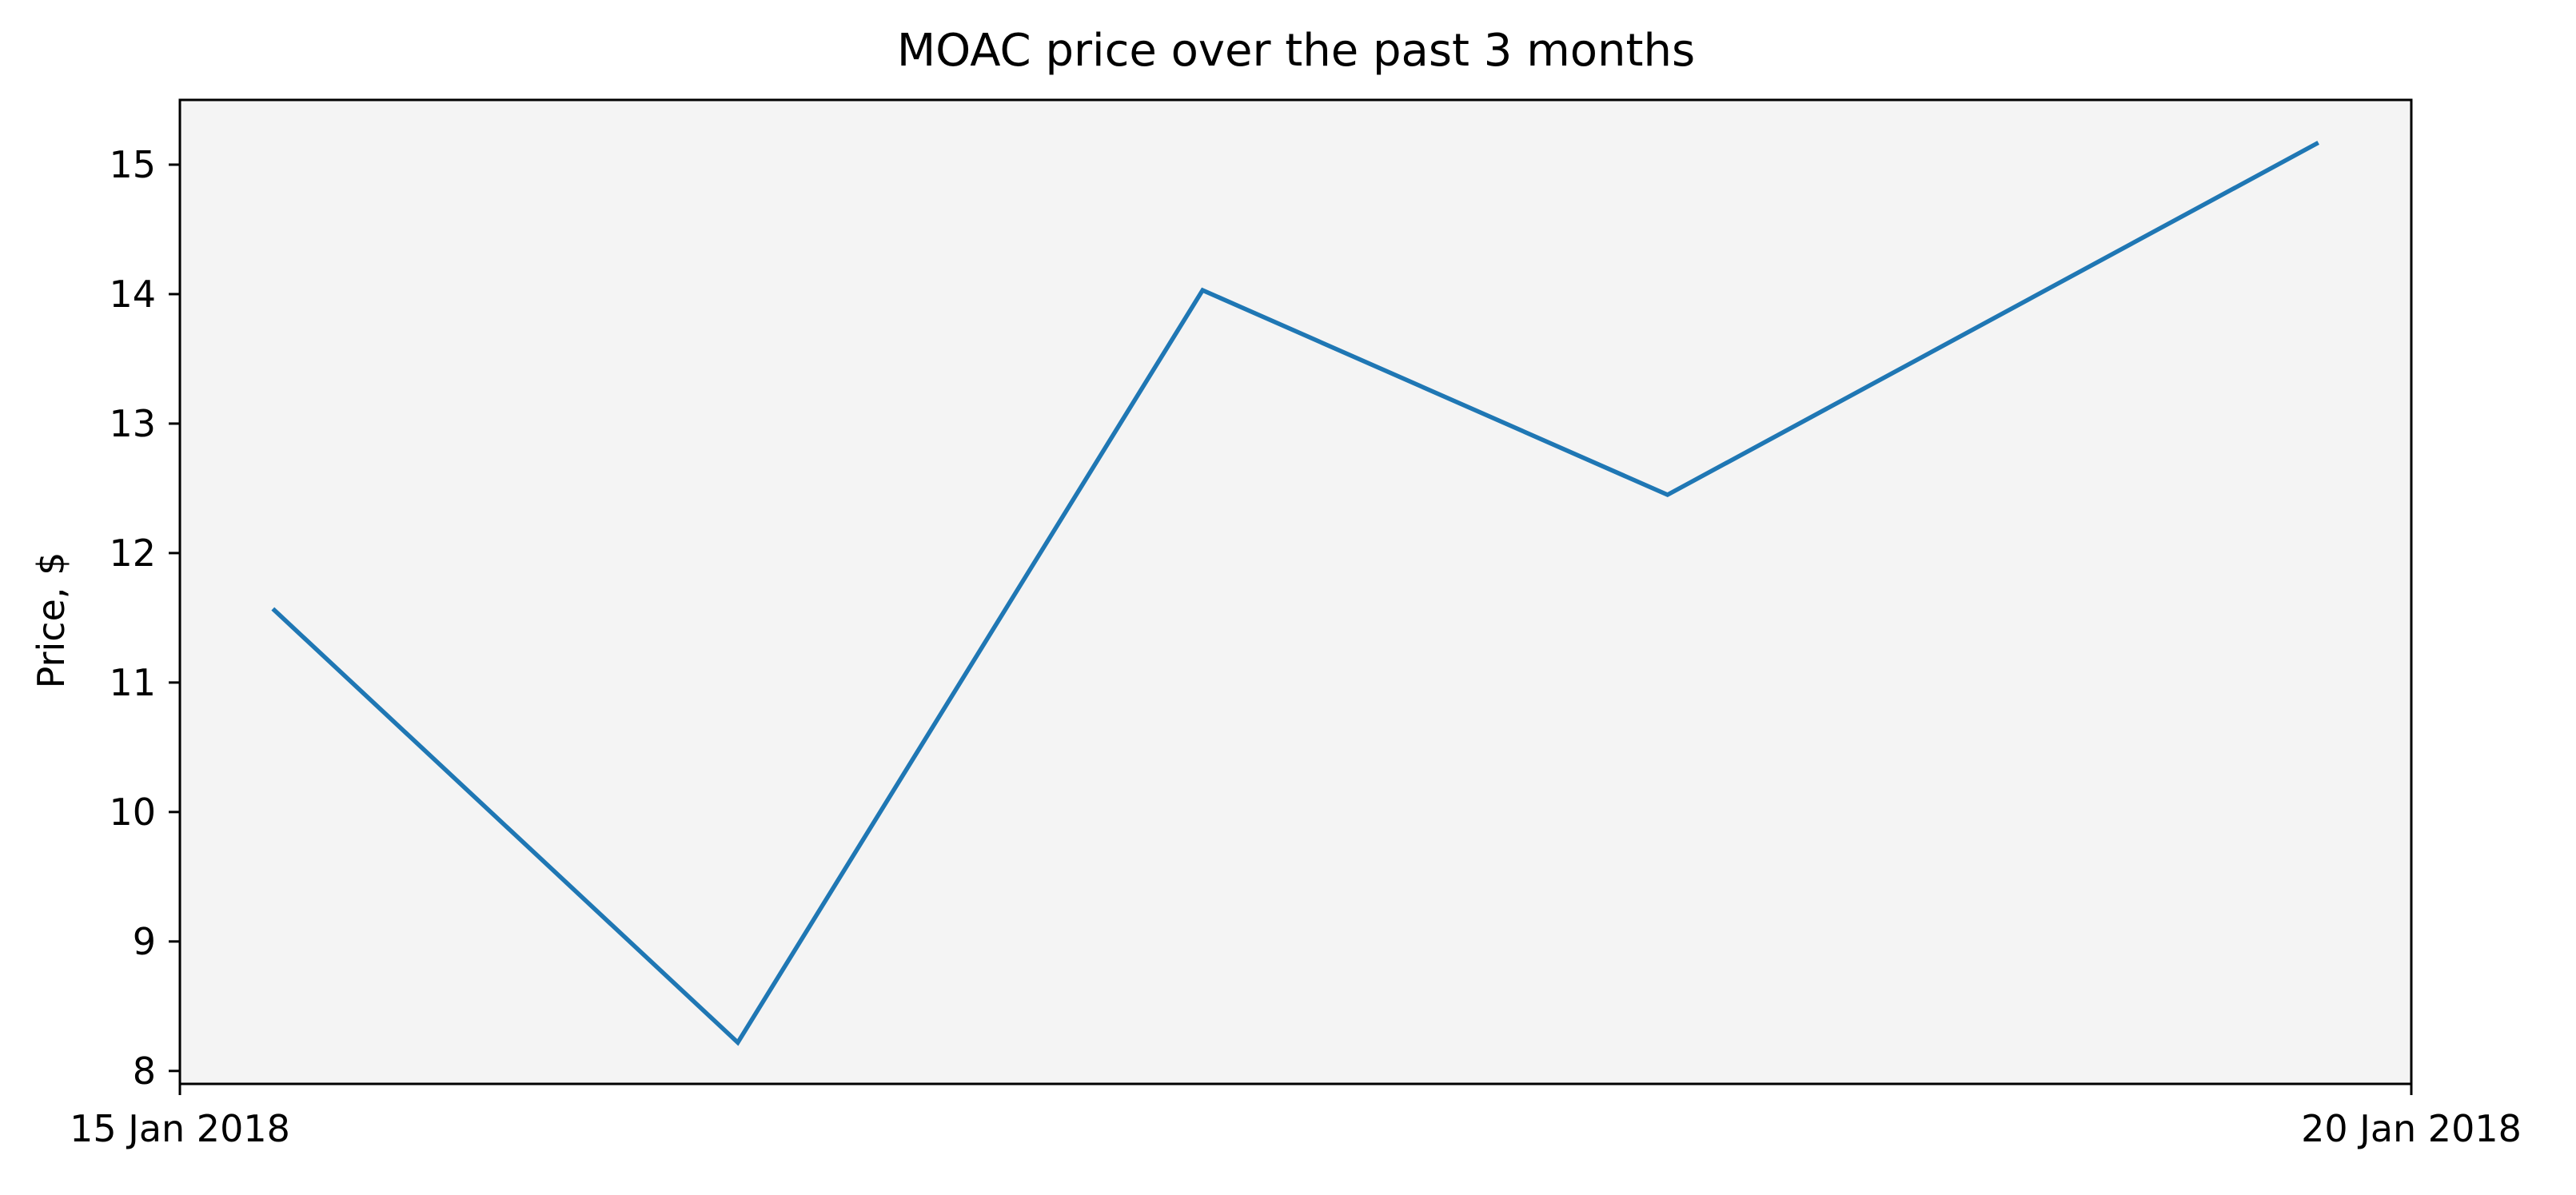  I want to click on y-axis-label: Price, $, so click(52, 620).